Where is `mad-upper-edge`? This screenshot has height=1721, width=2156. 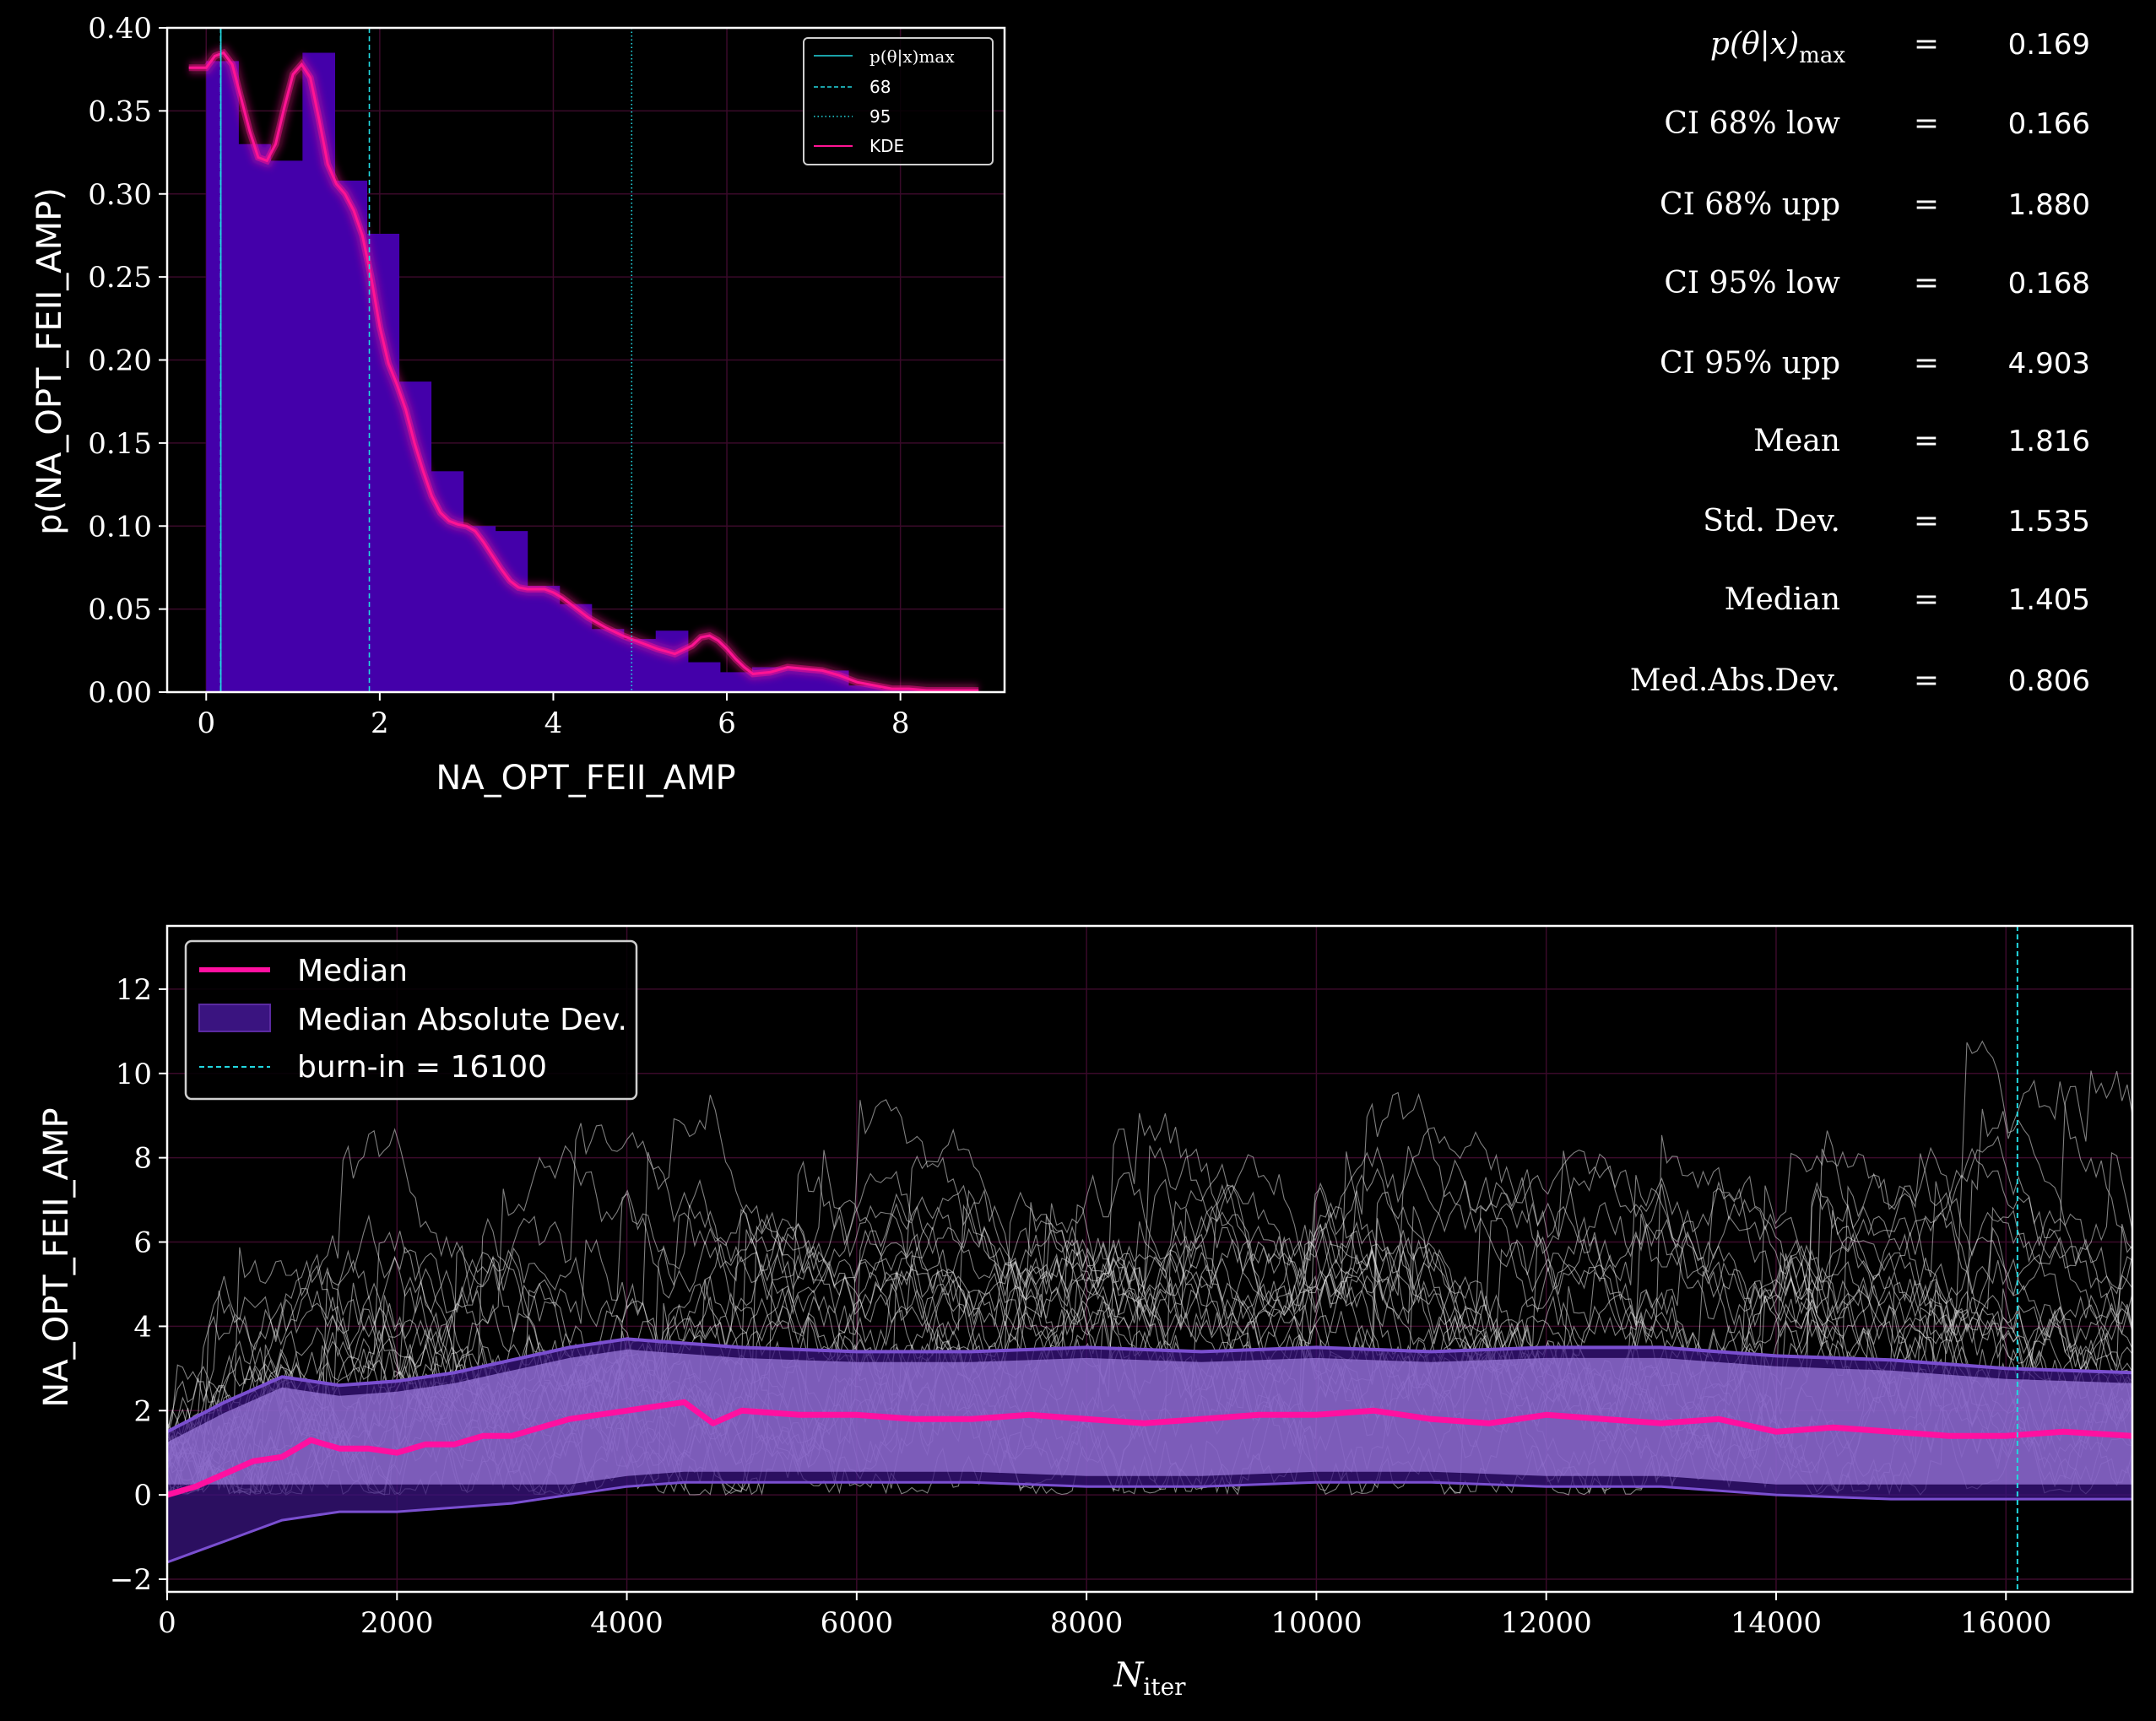 mad-upper-edge is located at coordinates (1149, 1385).